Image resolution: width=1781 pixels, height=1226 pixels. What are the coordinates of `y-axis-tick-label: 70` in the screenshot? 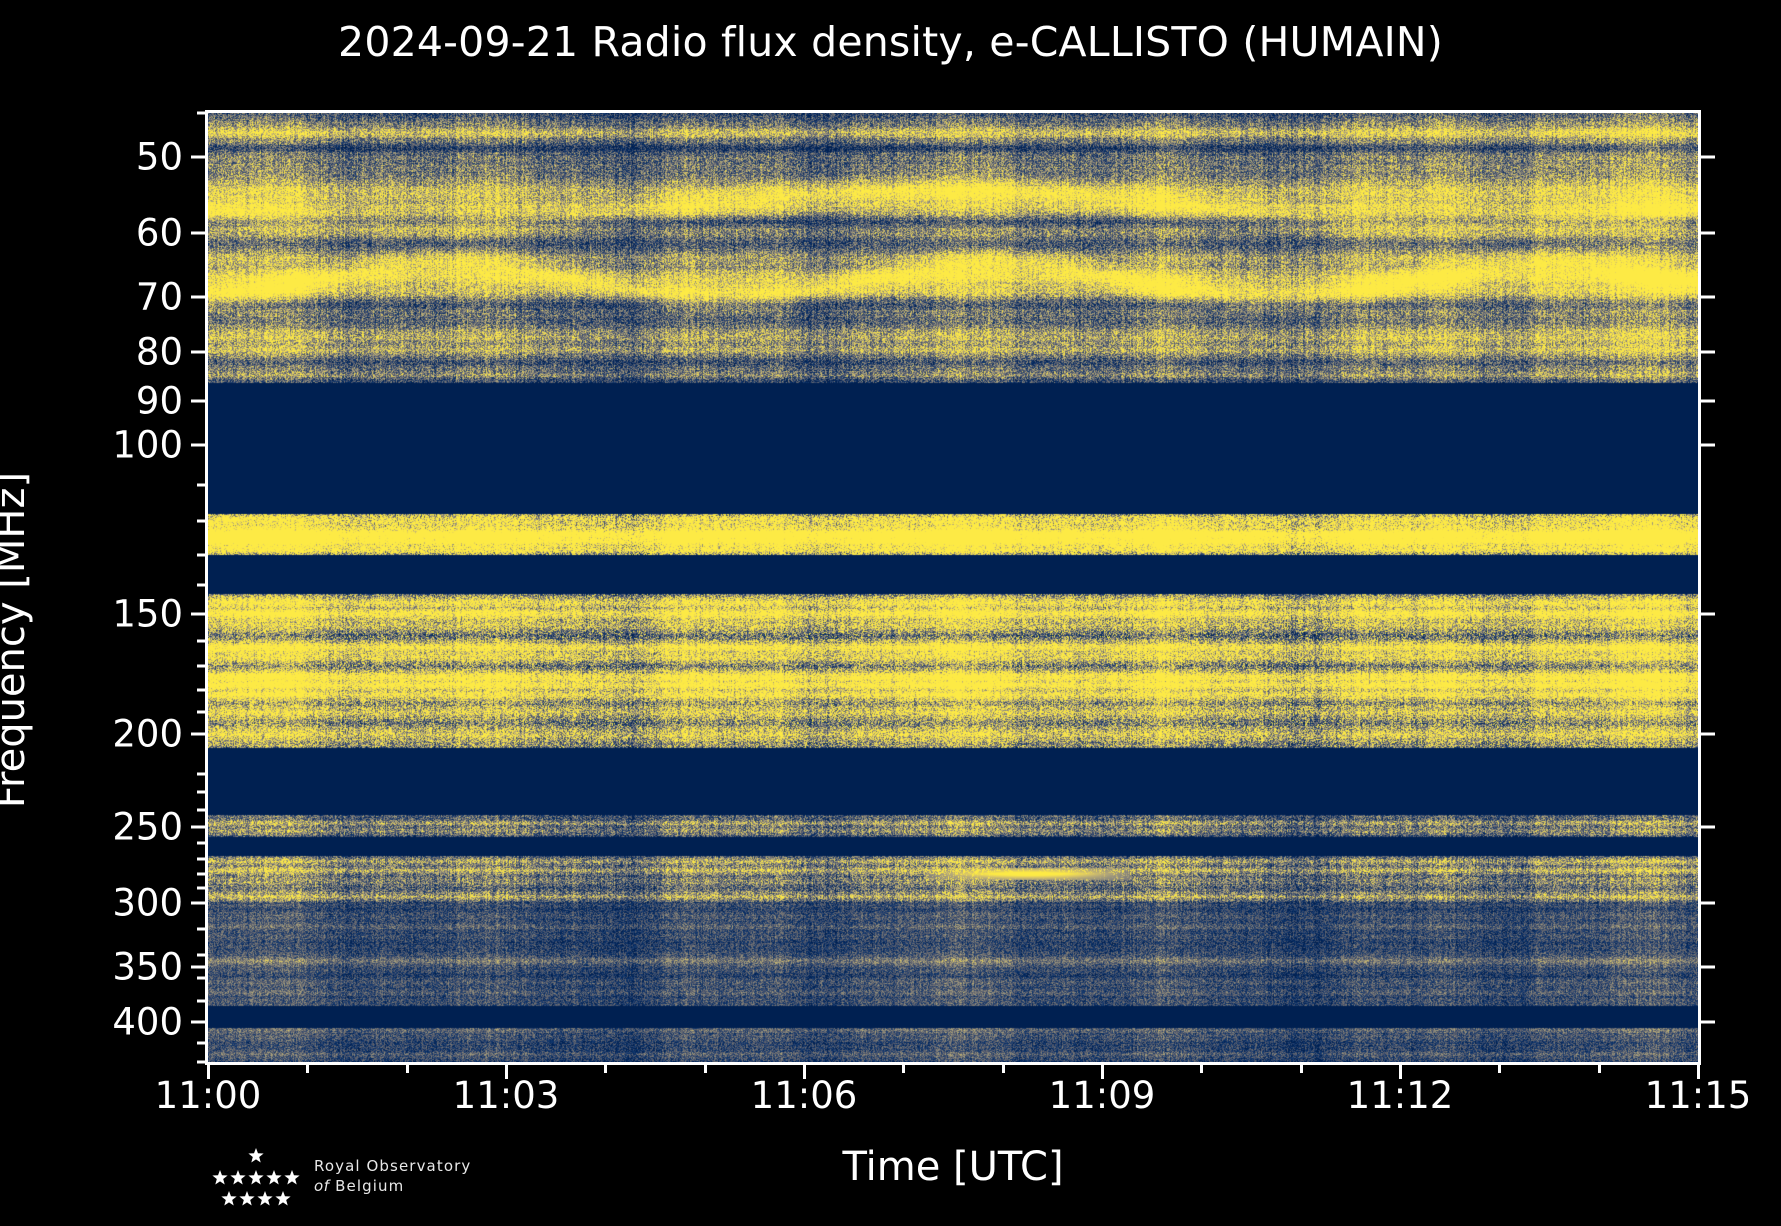 It's located at (159, 297).